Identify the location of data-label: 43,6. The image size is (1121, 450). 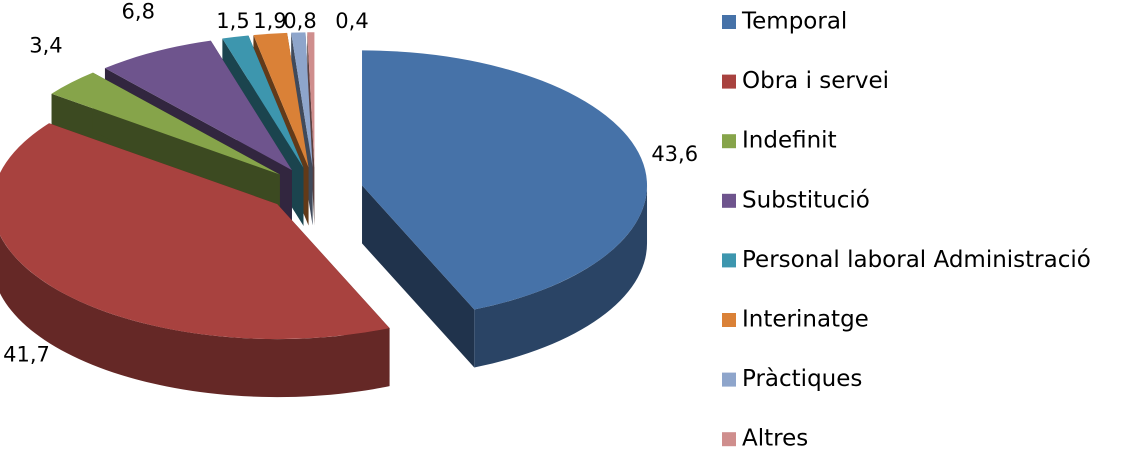
(674, 154).